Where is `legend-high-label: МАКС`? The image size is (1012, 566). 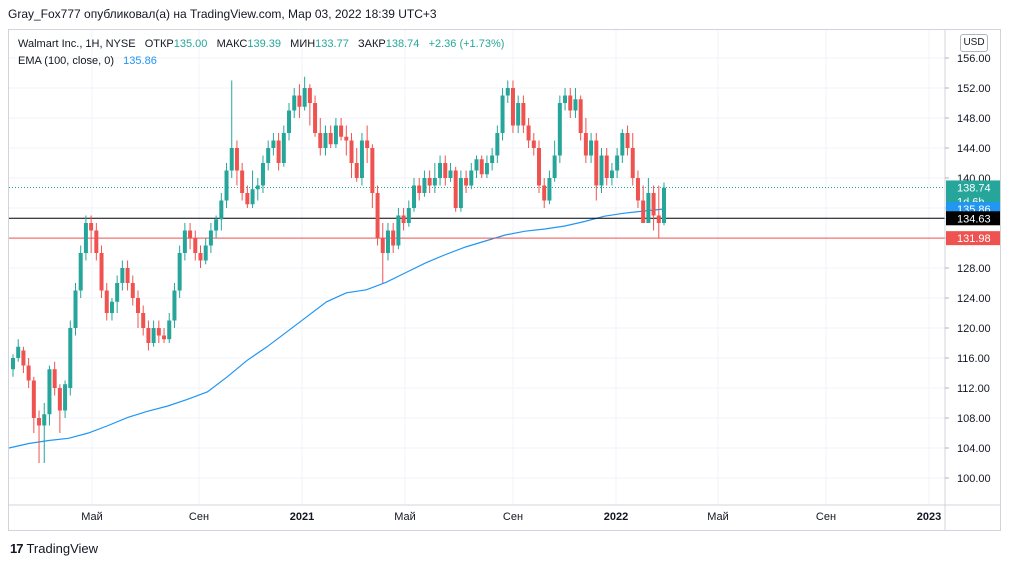 legend-high-label: МАКС is located at coordinates (232, 44).